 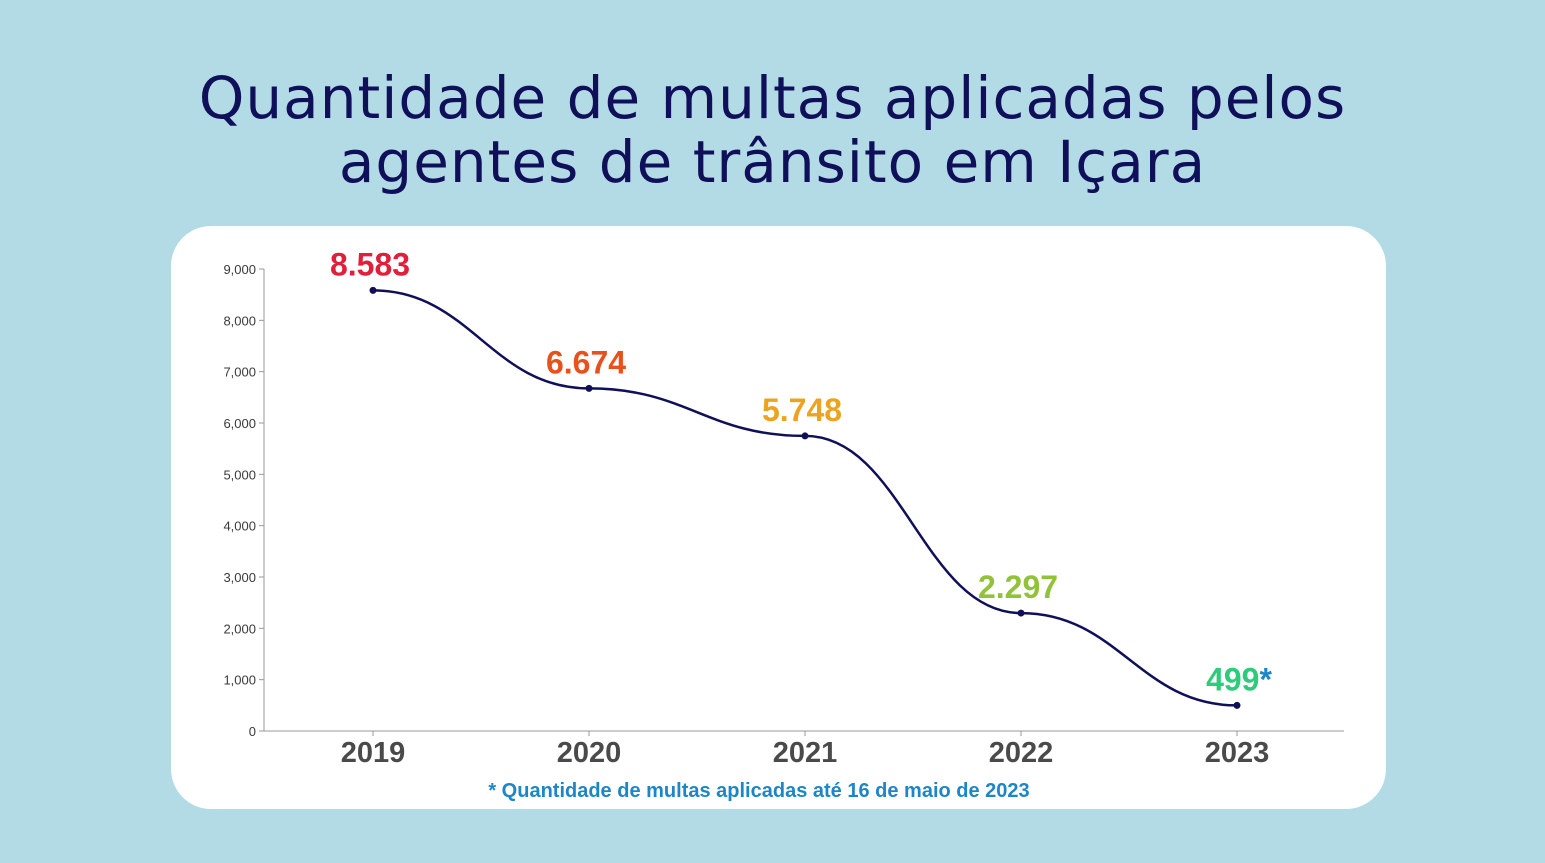 What do you see at coordinates (239, 423) in the screenshot?
I see `y-tick-label: 6,000` at bounding box center [239, 423].